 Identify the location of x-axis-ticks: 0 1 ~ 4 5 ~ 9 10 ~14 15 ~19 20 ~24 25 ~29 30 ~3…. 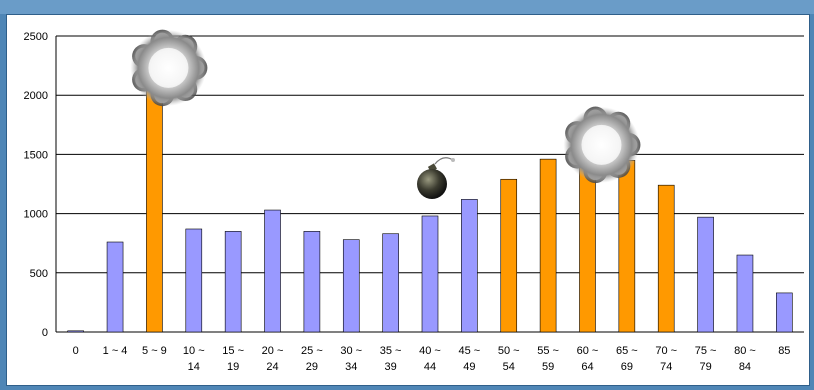
(432, 359).